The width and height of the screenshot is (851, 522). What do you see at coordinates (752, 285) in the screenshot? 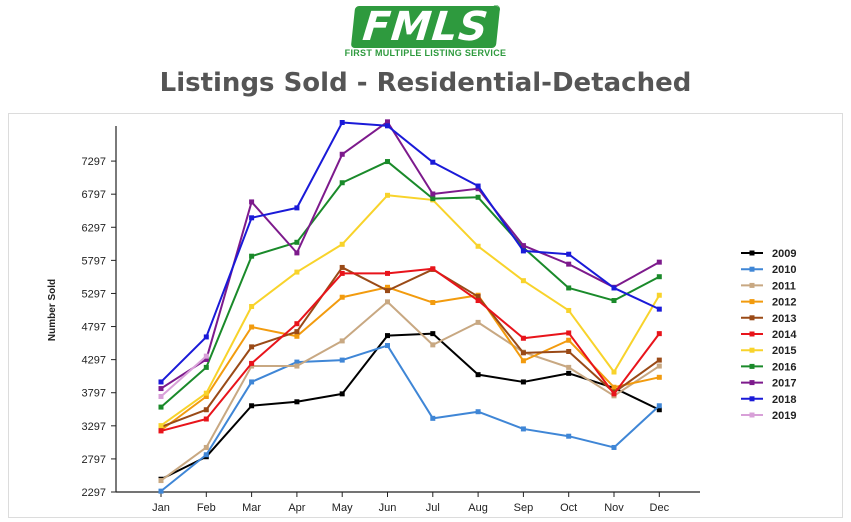
I see `legend-marker-2011` at bounding box center [752, 285].